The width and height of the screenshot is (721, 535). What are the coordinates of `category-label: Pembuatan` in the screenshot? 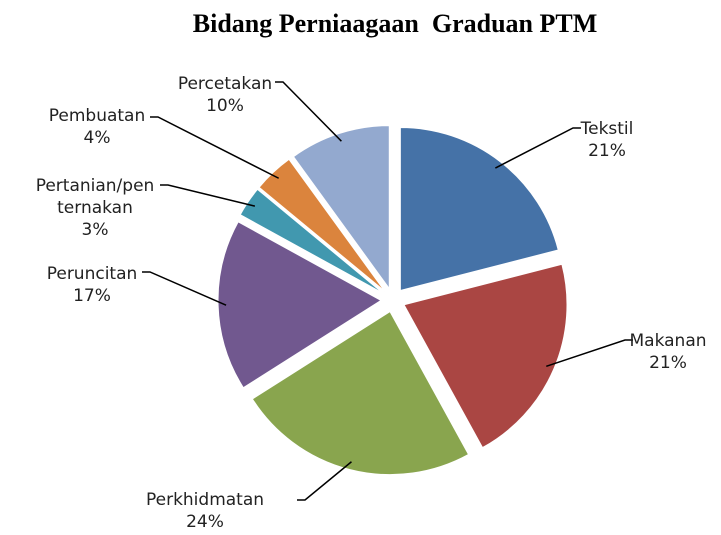 It's located at (97, 116).